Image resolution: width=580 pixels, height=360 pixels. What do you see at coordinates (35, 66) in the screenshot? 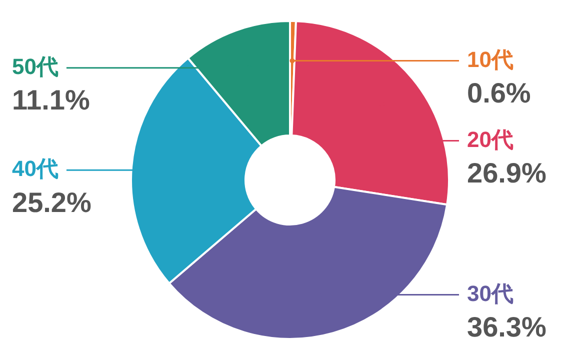
I see `slice-label: 50代` at bounding box center [35, 66].